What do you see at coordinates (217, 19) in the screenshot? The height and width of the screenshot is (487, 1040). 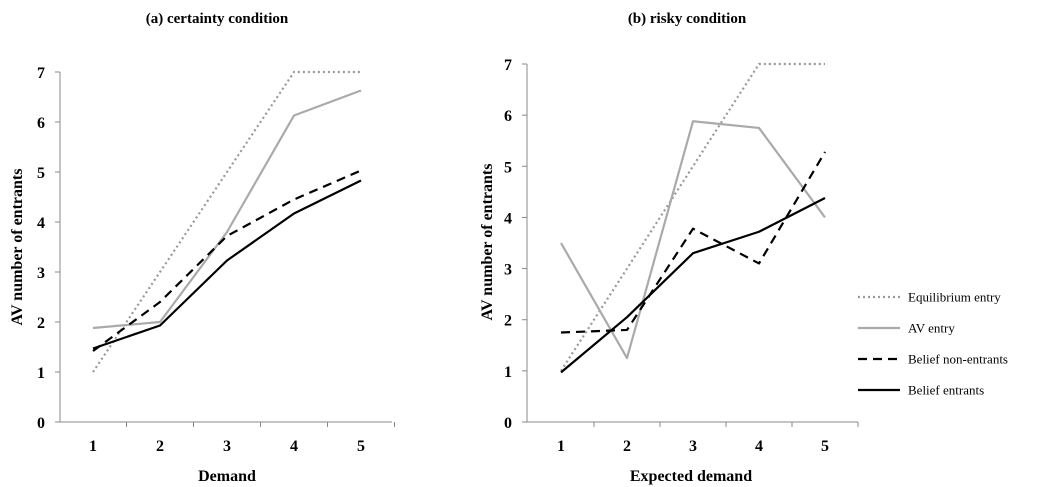 I see `panel-a-title: (a) certainty condition` at bounding box center [217, 19].